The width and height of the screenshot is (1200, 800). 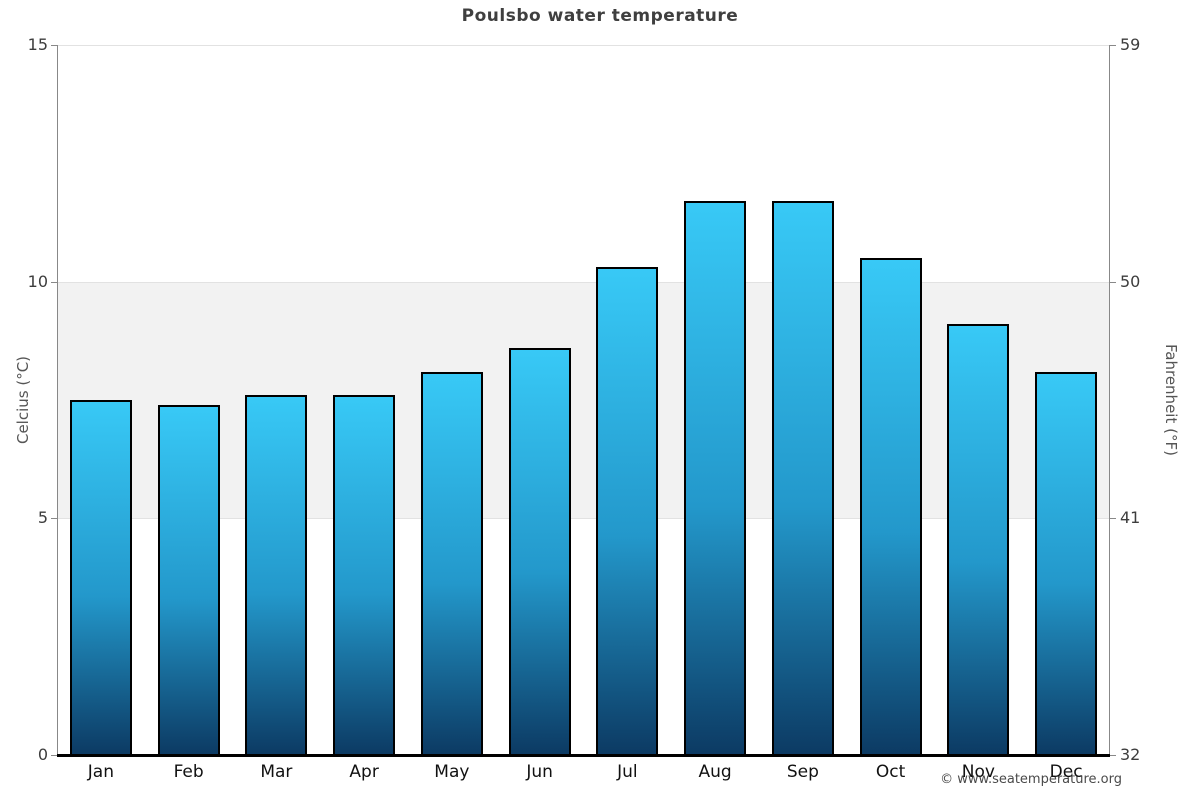 I want to click on y-tick-label-left-15: 15, so click(x=37, y=44).